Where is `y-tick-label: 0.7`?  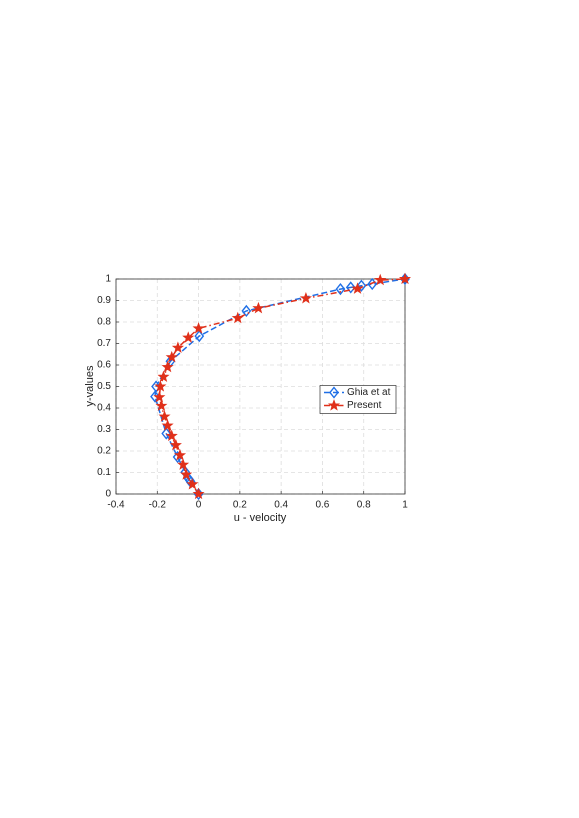
y-tick-label: 0.7 is located at coordinates (104, 343).